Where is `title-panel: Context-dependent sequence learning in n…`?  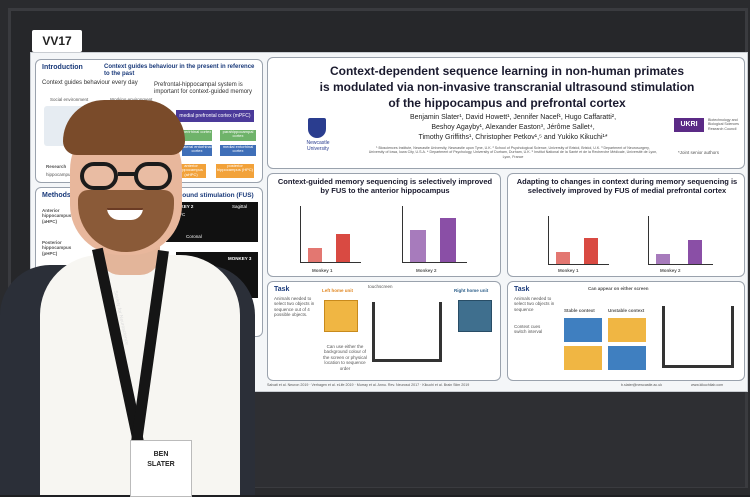 title-panel: Context-dependent sequence learning in n… is located at coordinates (506, 113).